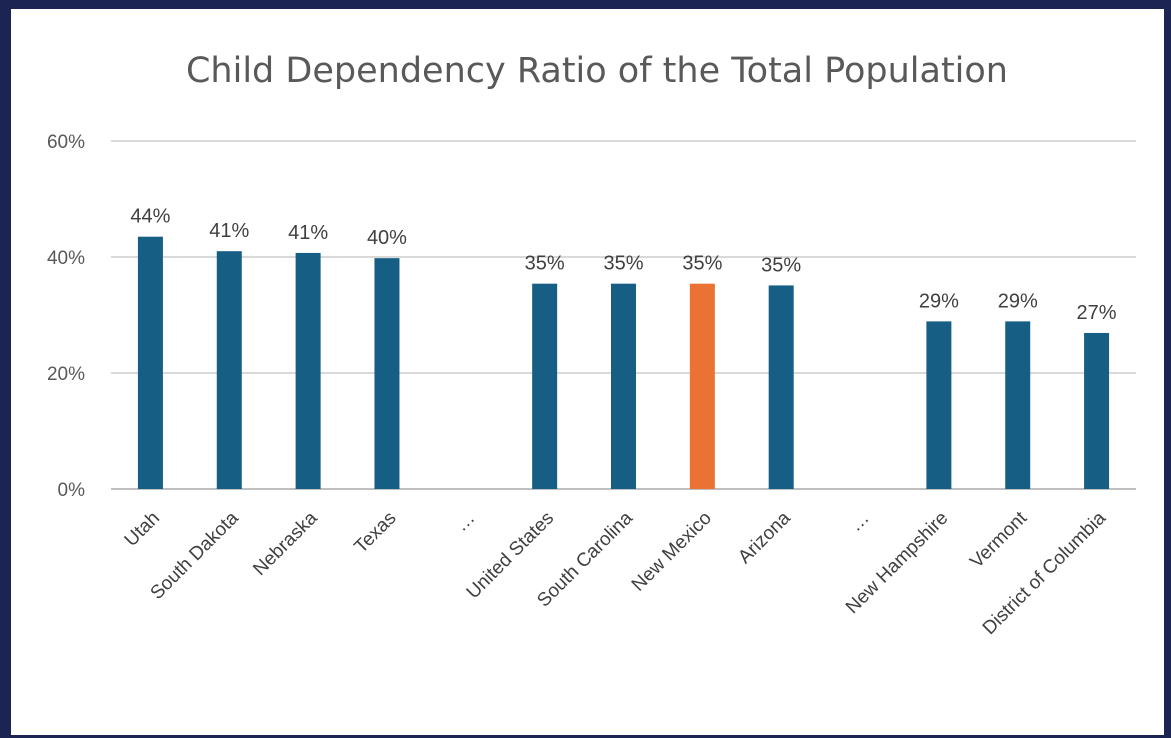  What do you see at coordinates (387, 238) in the screenshot?
I see `data-label: 40%` at bounding box center [387, 238].